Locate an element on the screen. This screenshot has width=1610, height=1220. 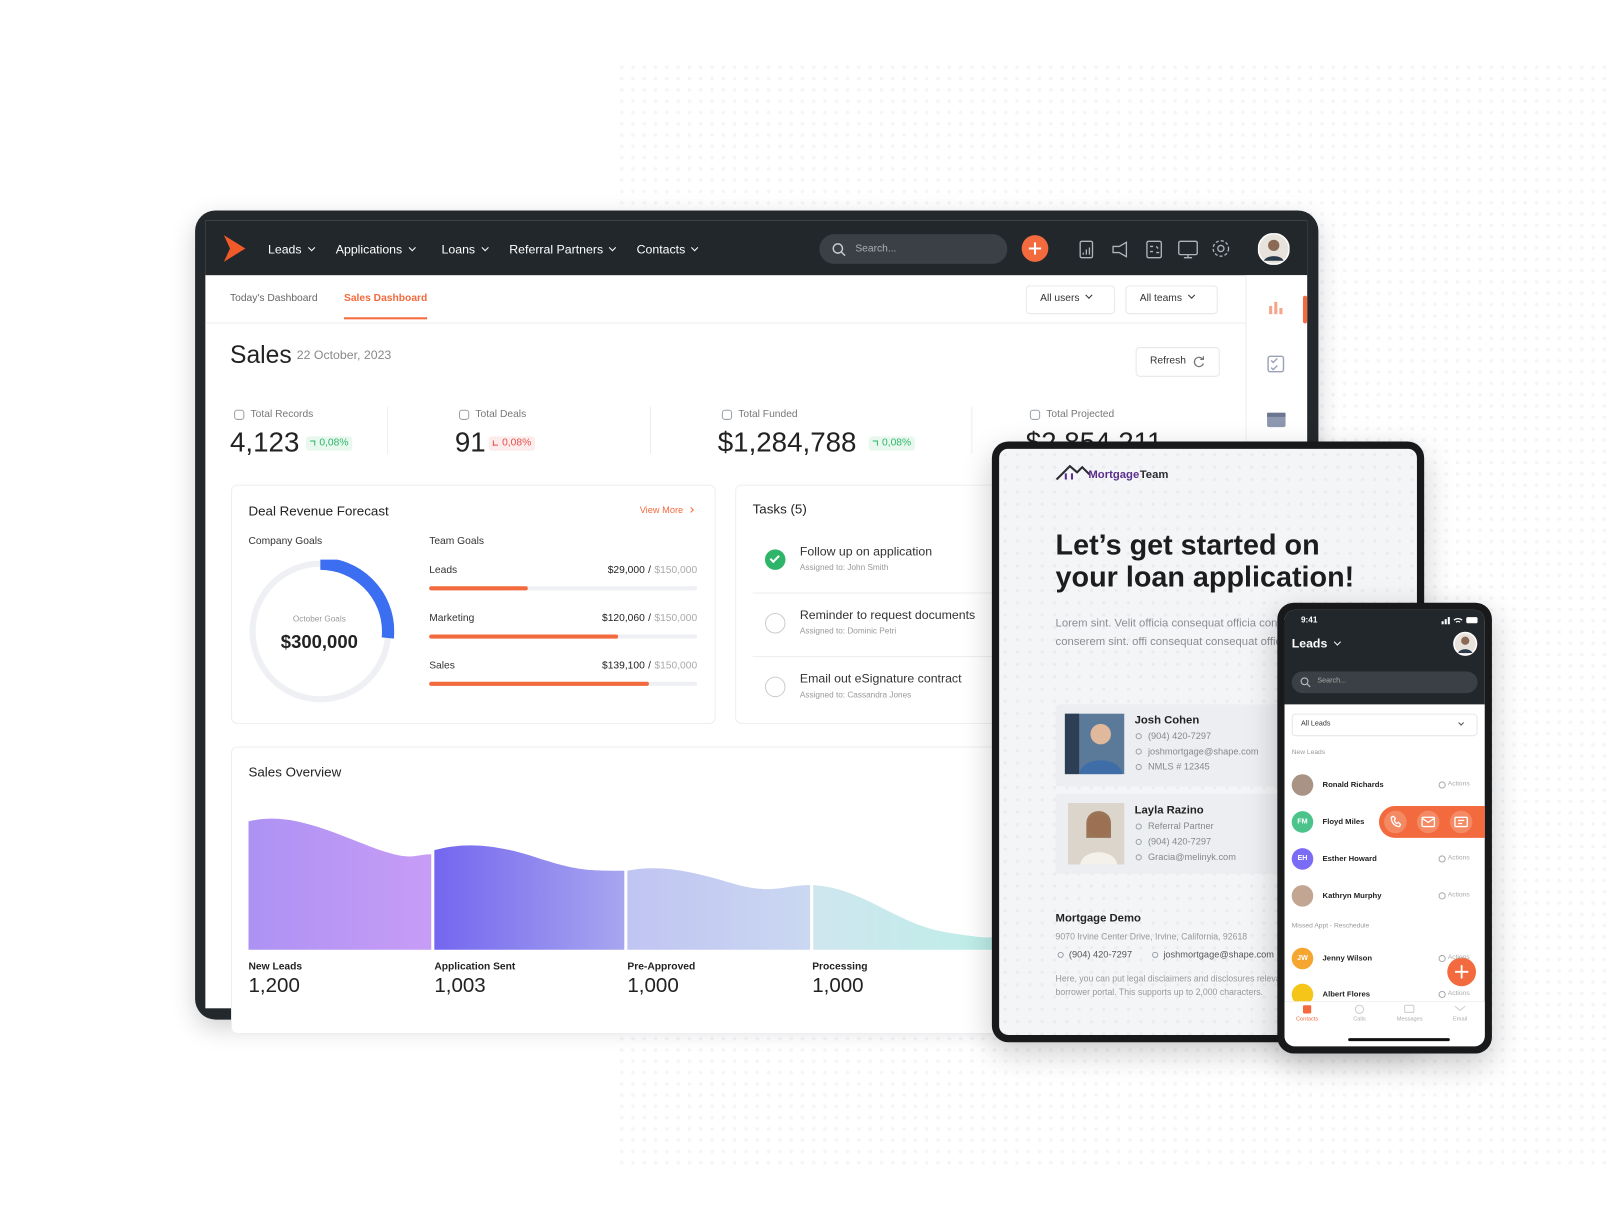
goal-current: $139,100 is located at coordinates (623, 666).